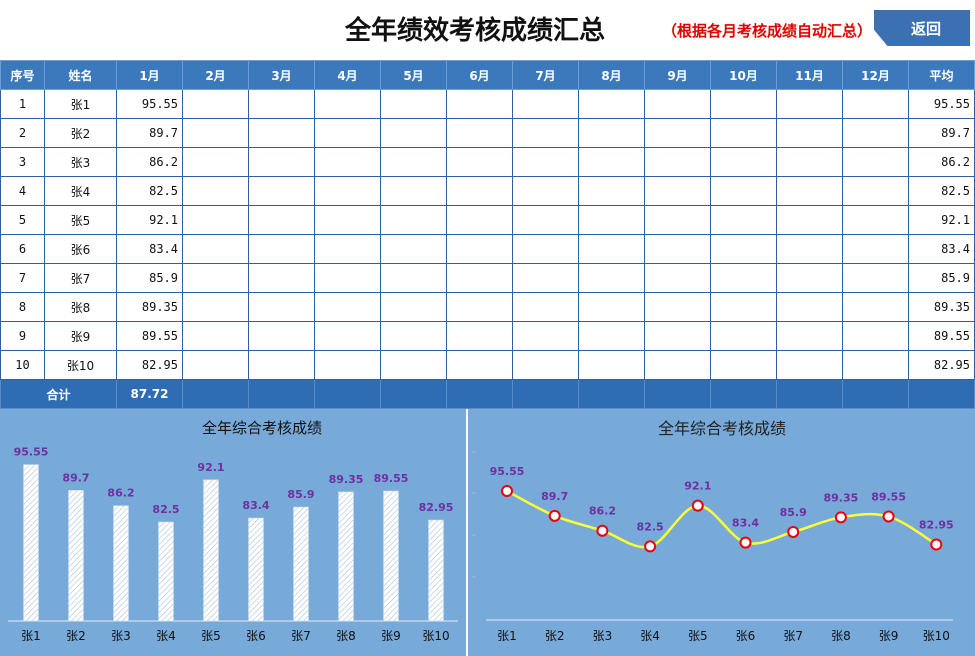 The image size is (975, 656). What do you see at coordinates (941, 220) in the screenshot?
I see `average-cell: 92.1` at bounding box center [941, 220].